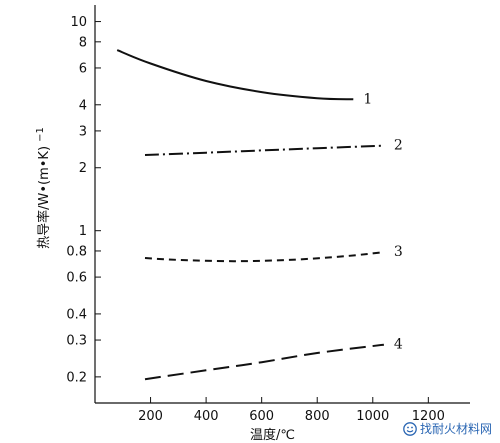 The image size is (500, 443). I want to click on watermark-text: 找耐火材料网, so click(455, 429).